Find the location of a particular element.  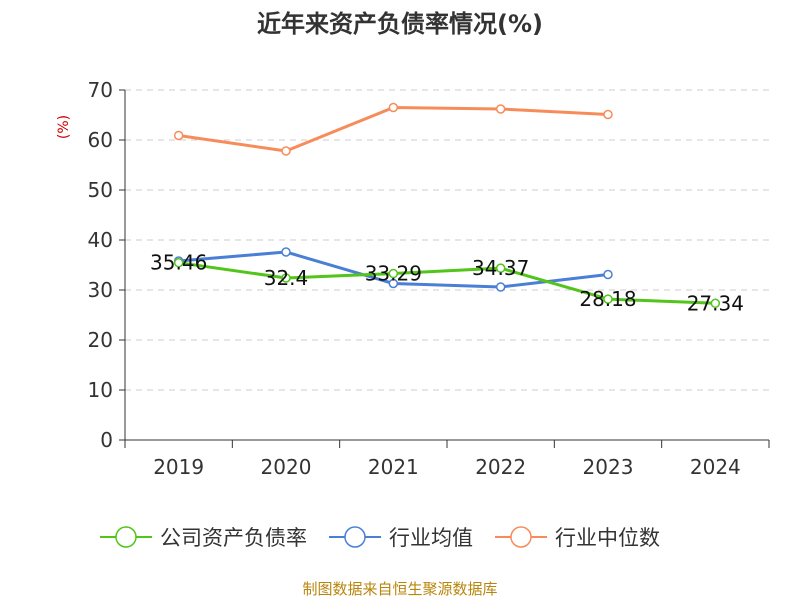

y-tick-label: 30 is located at coordinates (100, 290).